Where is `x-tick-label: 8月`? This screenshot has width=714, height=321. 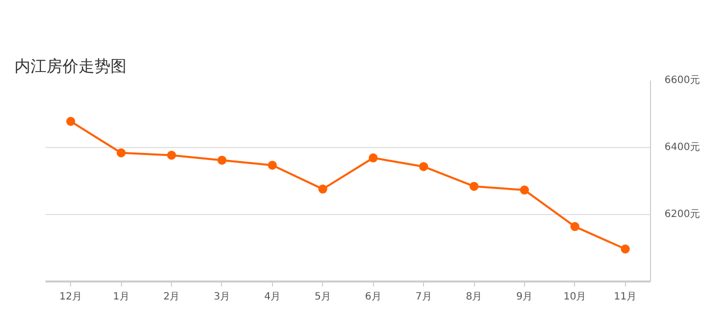 x-tick-label: 8月 is located at coordinates (474, 297).